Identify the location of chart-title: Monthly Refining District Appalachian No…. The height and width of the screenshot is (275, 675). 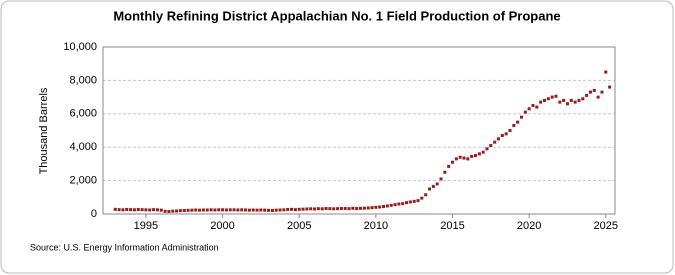
(336, 15).